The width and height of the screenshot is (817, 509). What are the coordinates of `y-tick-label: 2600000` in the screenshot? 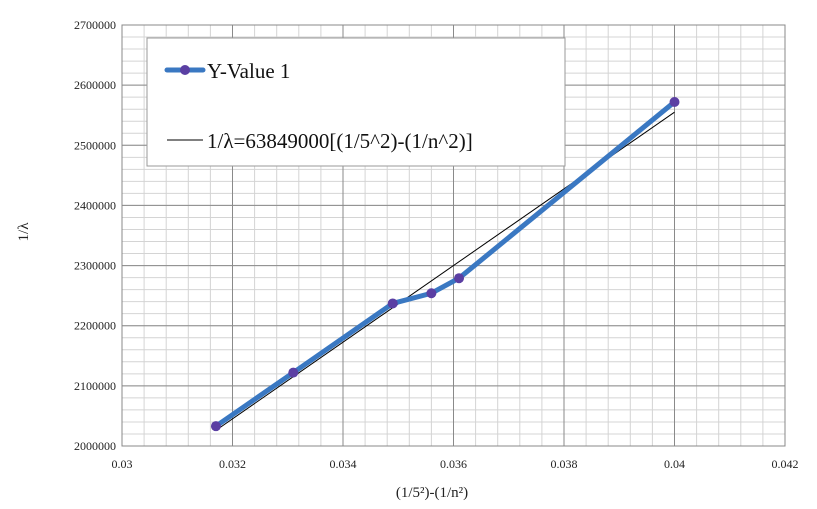 It's located at (95, 85).